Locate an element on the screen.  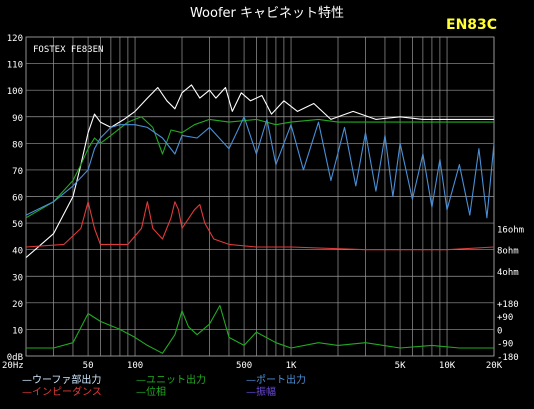
y-left-tick-label: 90 is located at coordinates (17, 119).